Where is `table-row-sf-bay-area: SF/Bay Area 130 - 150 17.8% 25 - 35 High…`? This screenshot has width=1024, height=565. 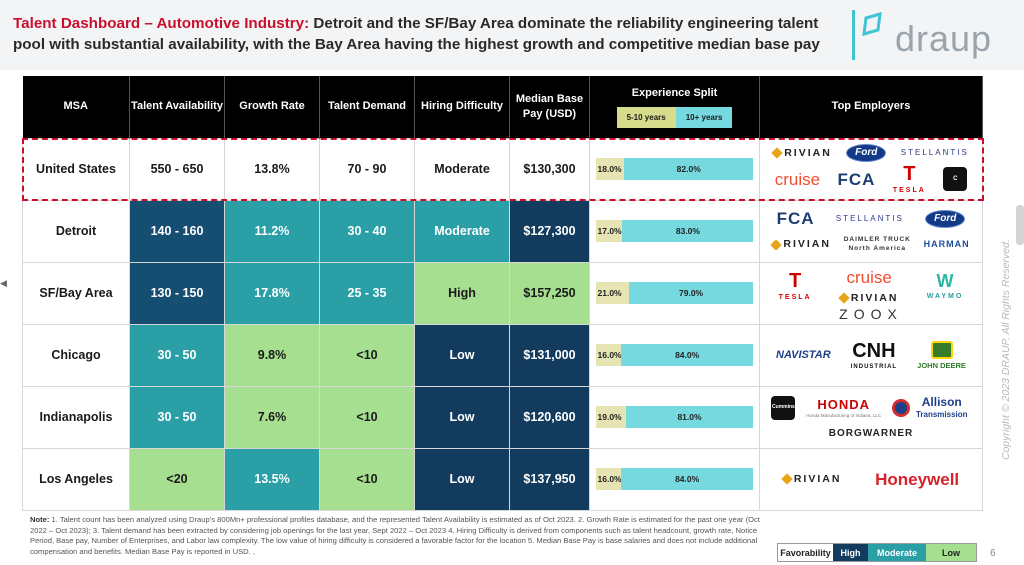 table-row-sf-bay-area: SF/Bay Area 130 - 150 17.8% 25 - 35 High… is located at coordinates (502, 293).